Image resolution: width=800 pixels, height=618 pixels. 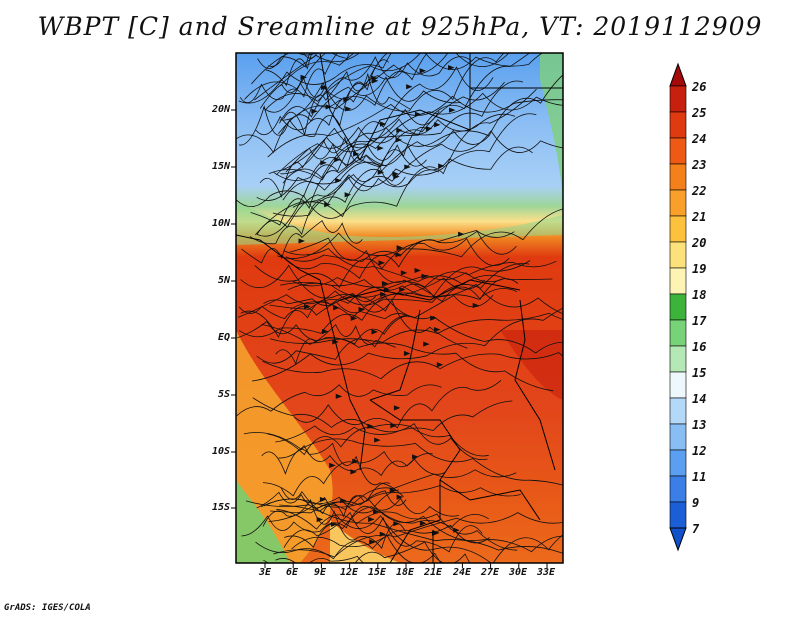 What do you see at coordinates (546, 572) in the screenshot?
I see `lon-label-33e: 33E` at bounding box center [546, 572].